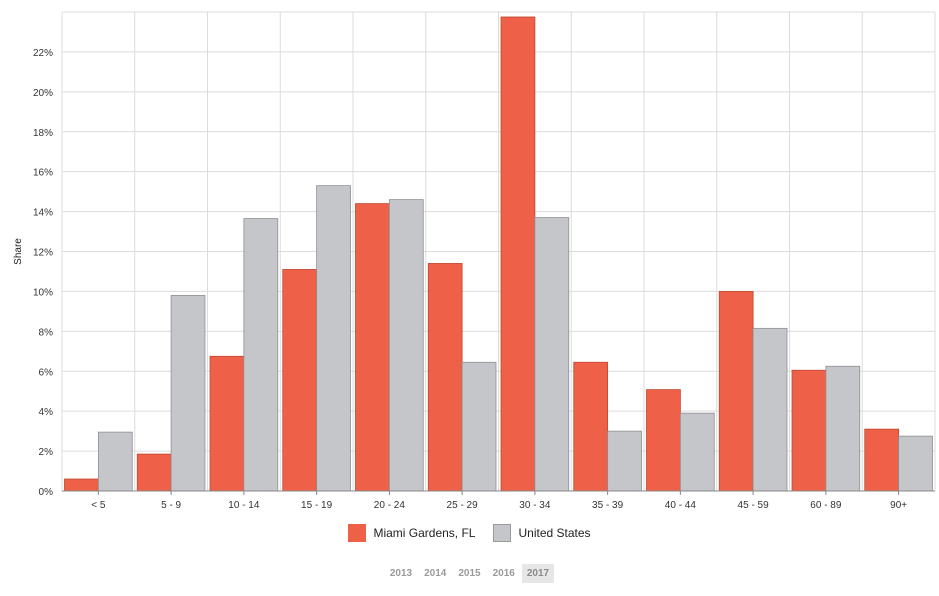 This screenshot has height=596, width=939. Describe the element at coordinates (826, 505) in the screenshot. I see `x-tick-label: 60 - 89` at that location.